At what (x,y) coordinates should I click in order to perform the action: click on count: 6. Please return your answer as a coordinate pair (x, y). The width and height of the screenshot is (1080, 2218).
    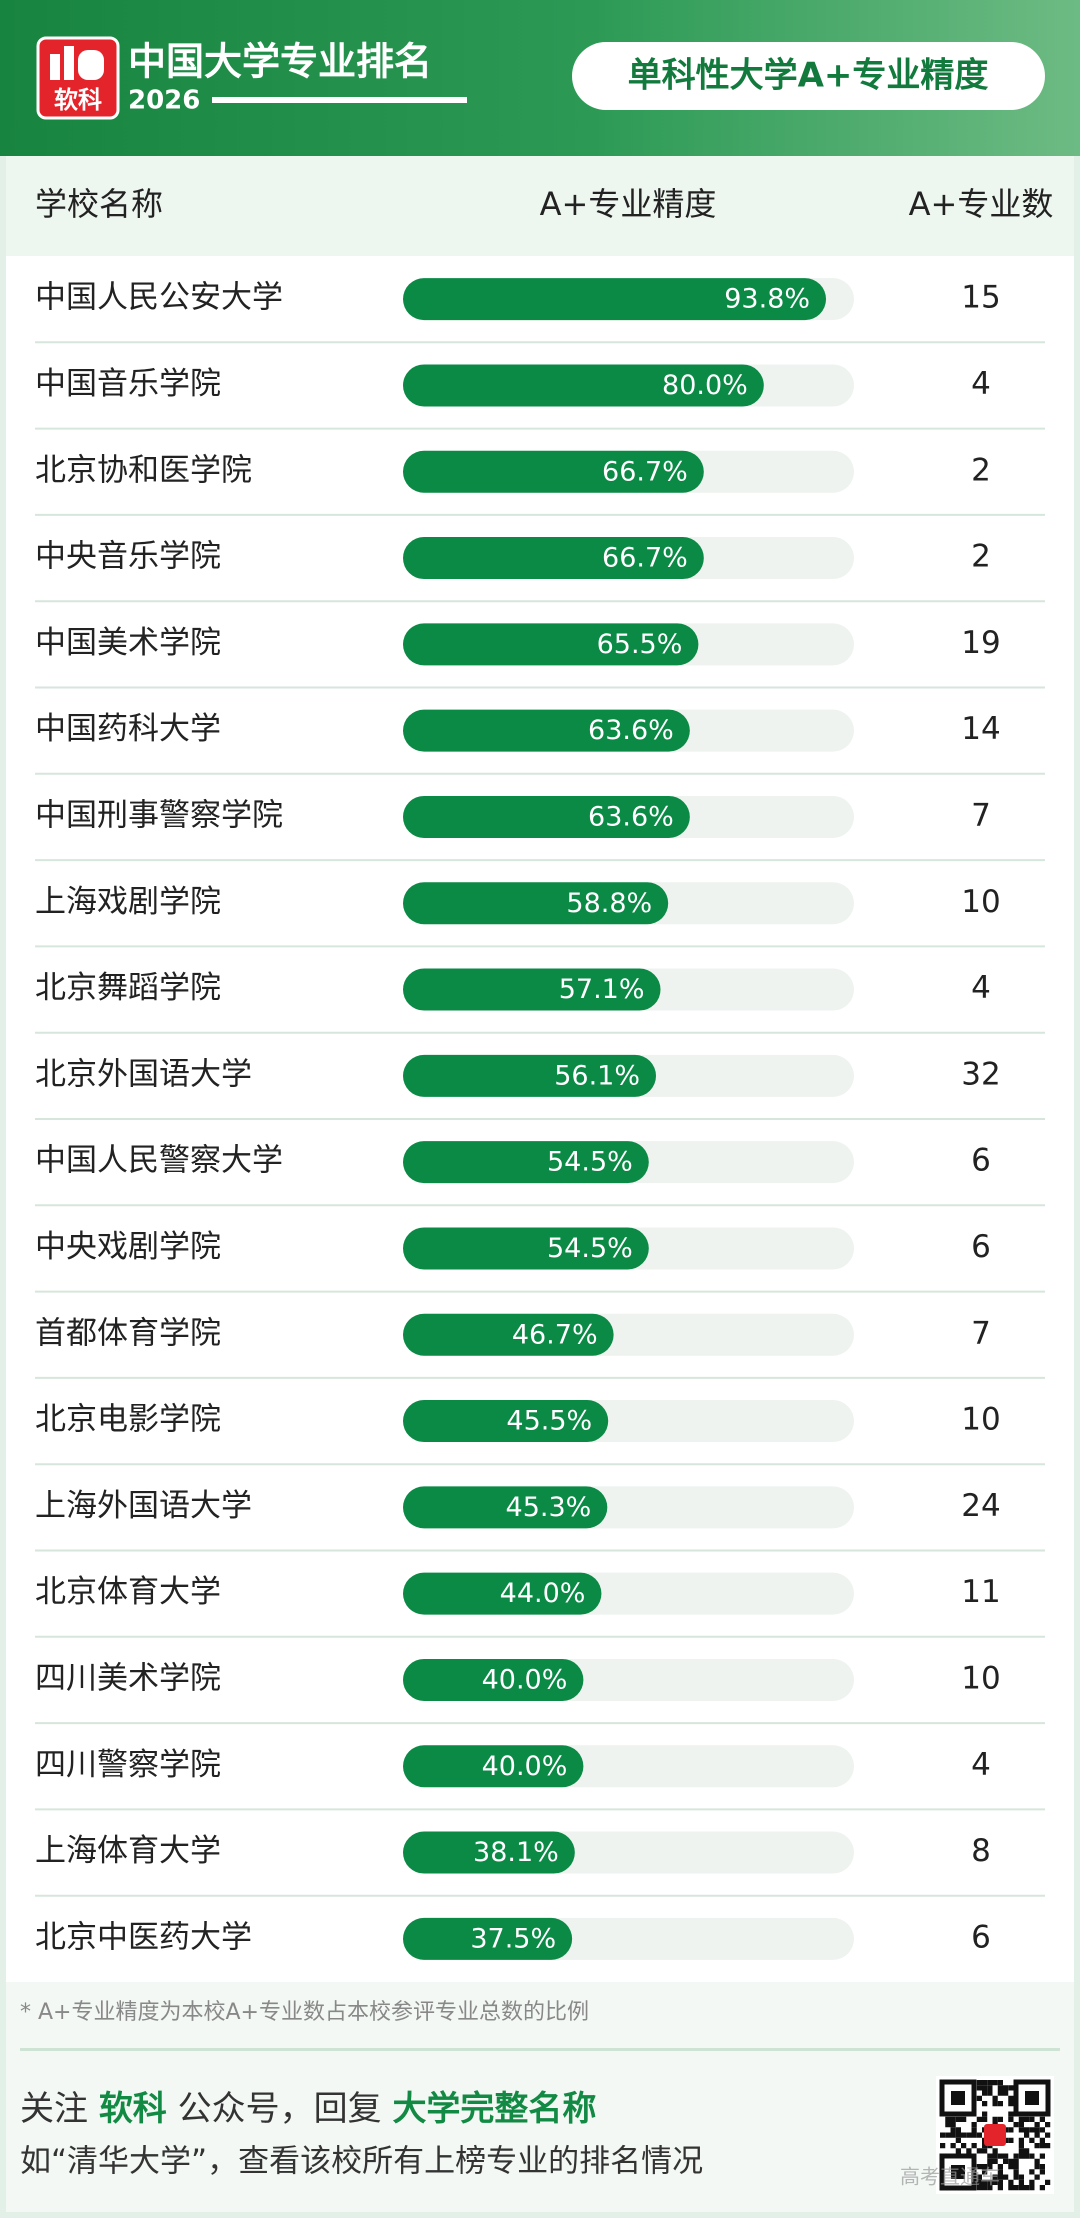
    Looking at the image, I should click on (981, 1247).